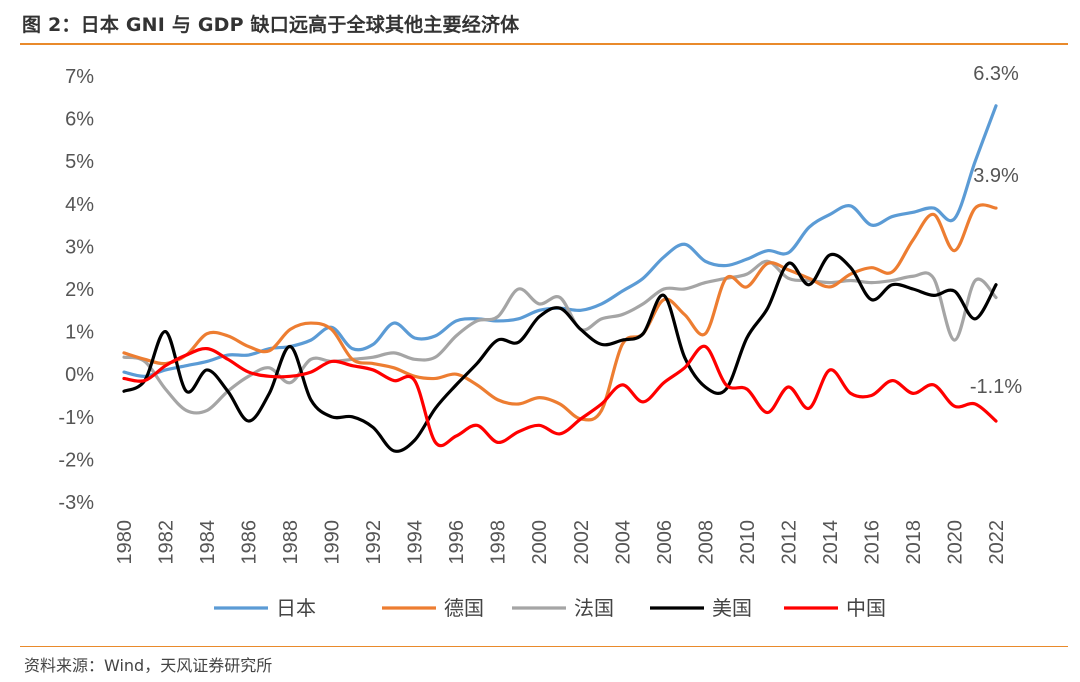 This screenshot has height=682, width=1080. I want to click on y-tick-label: 1%, so click(79, 333).